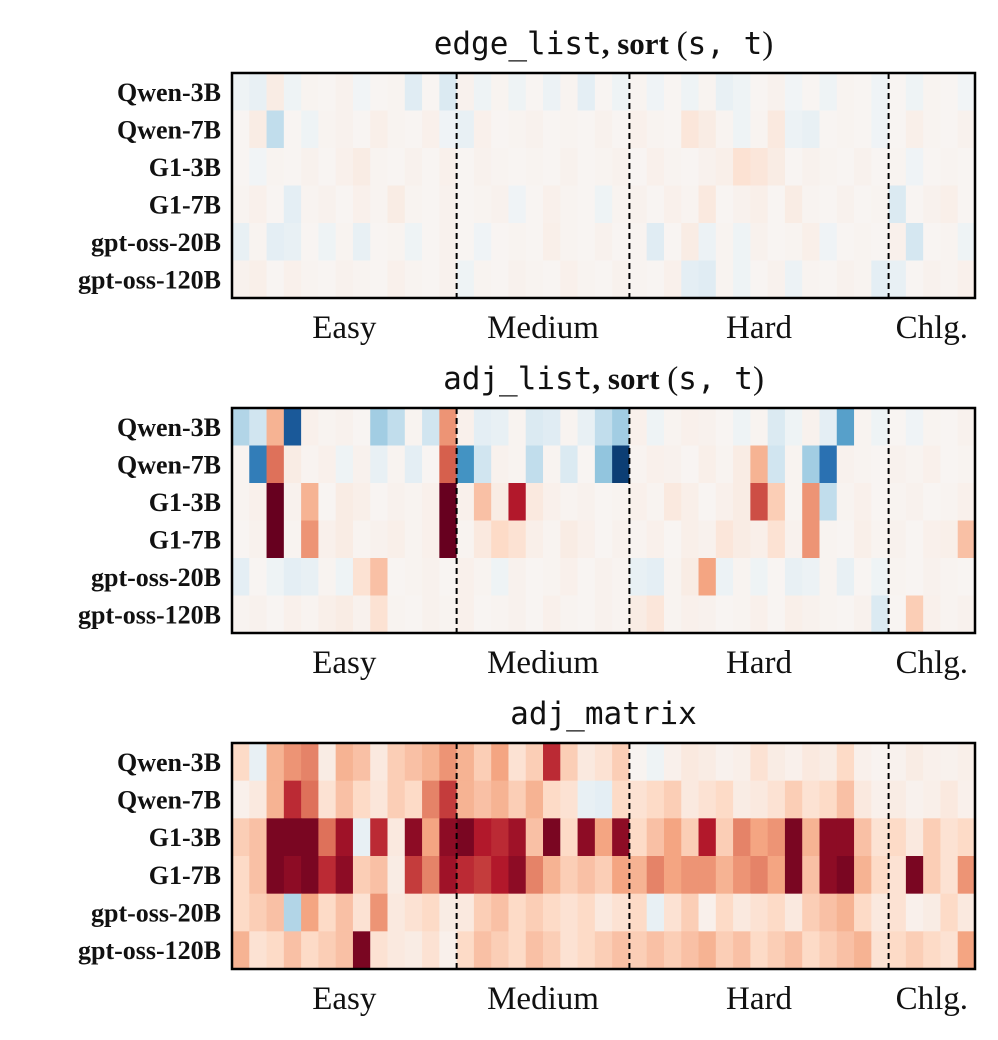 The width and height of the screenshot is (998, 1040). I want to click on group-label: Hard, so click(759, 328).